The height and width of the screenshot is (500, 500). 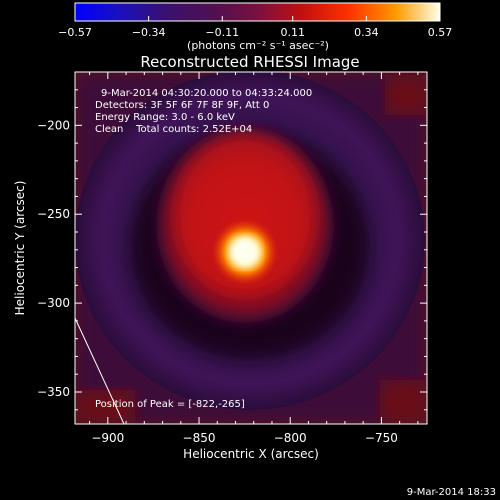 I want to click on y-tick-label-3: −350, so click(x=53, y=392).